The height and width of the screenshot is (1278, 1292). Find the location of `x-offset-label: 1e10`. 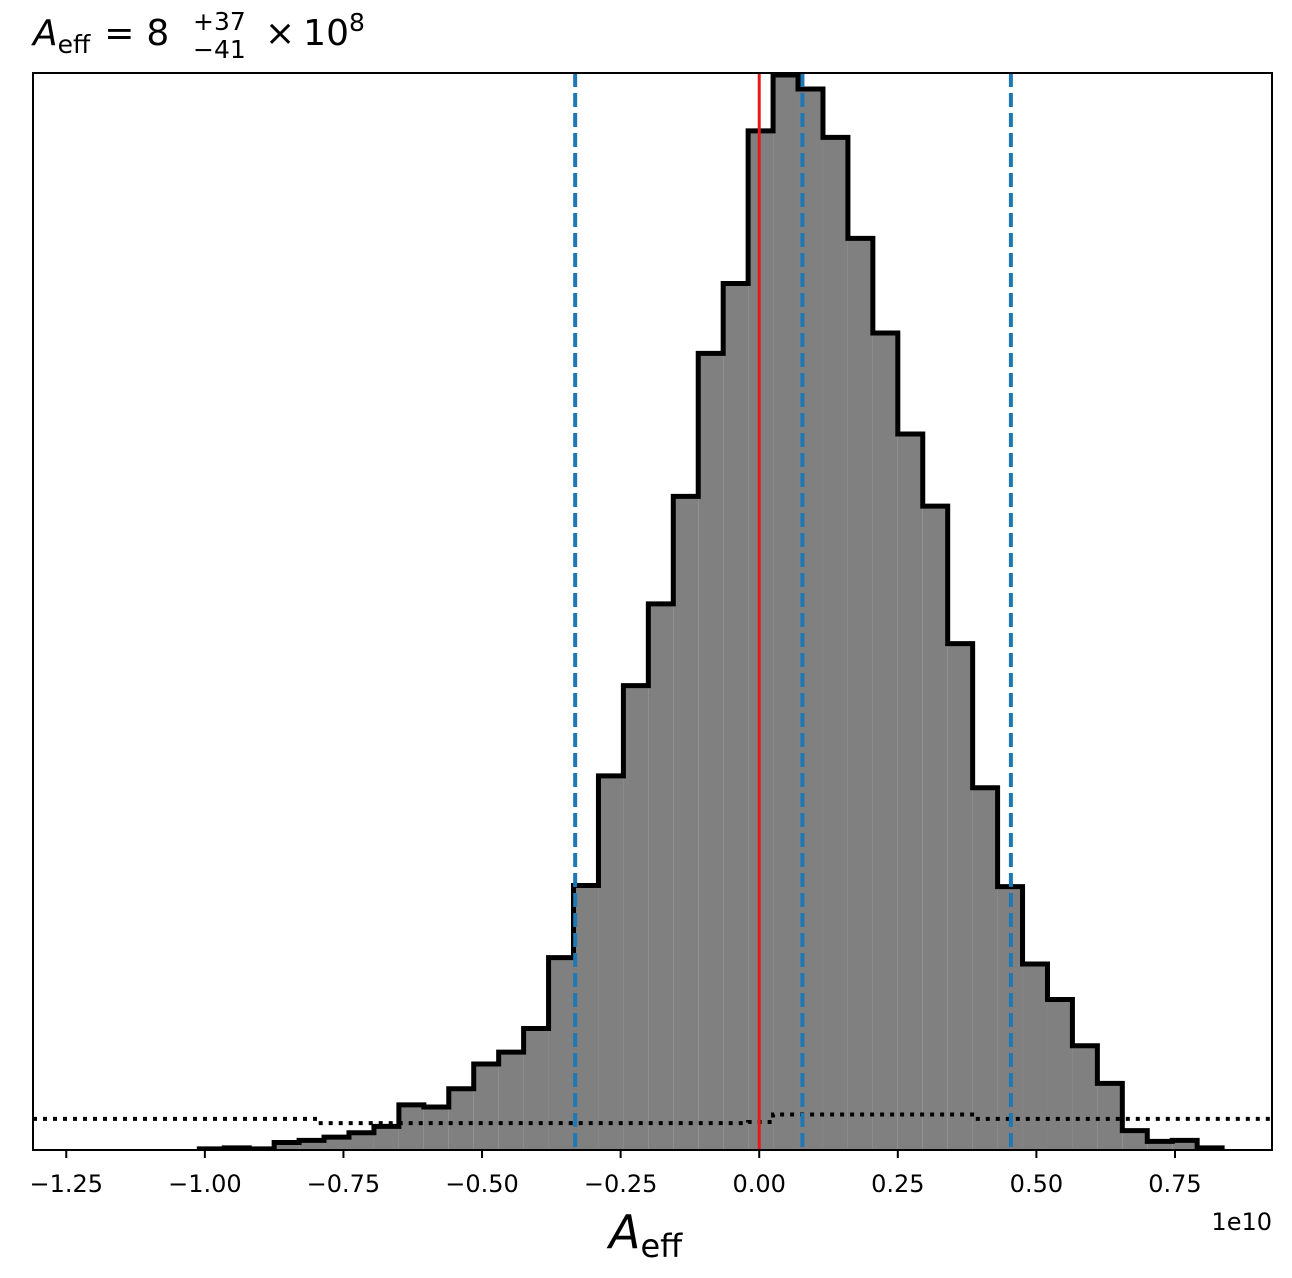

x-offset-label: 1e10 is located at coordinates (1241, 1222).